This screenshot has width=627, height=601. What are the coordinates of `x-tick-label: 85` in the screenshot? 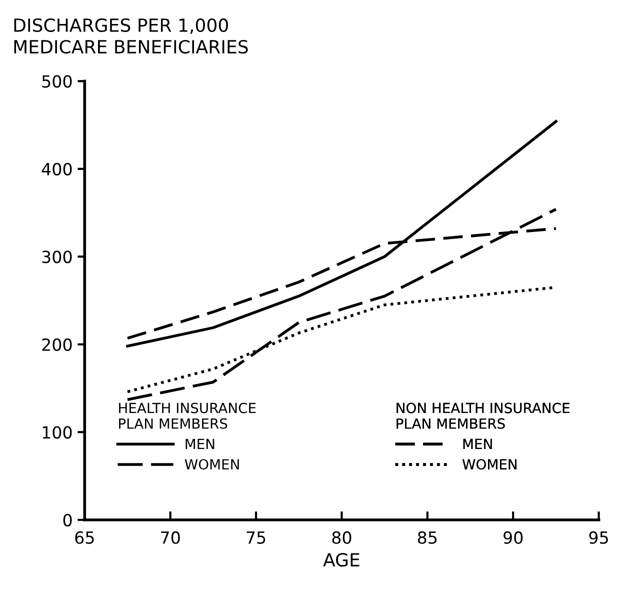 It's located at (427, 537).